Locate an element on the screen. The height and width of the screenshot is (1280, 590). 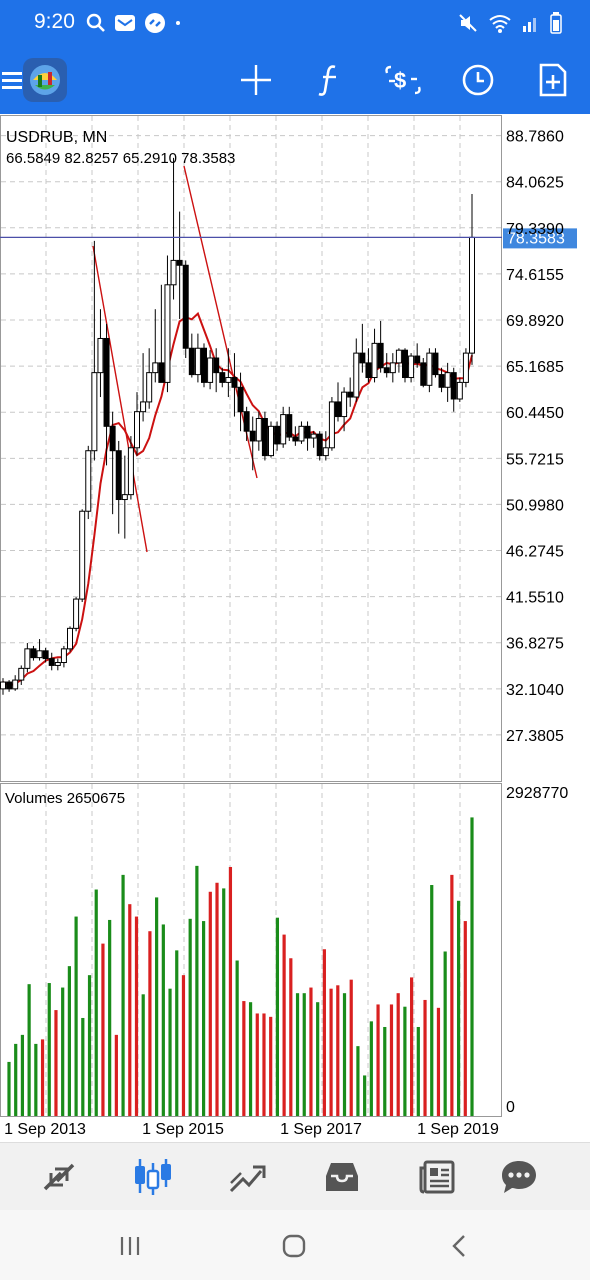
price-tick-label: 36.8275 is located at coordinates (535, 644).